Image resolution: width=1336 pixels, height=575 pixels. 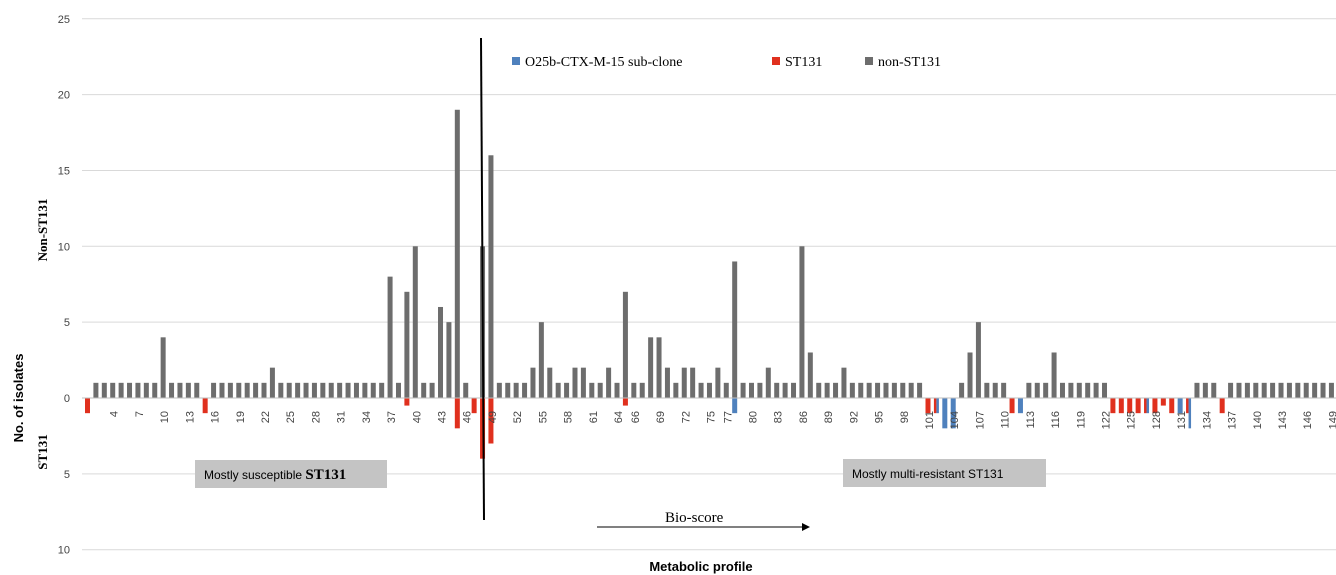 I want to click on annotation-right: Mostly multi-resistant ST131, so click(x=944, y=473).